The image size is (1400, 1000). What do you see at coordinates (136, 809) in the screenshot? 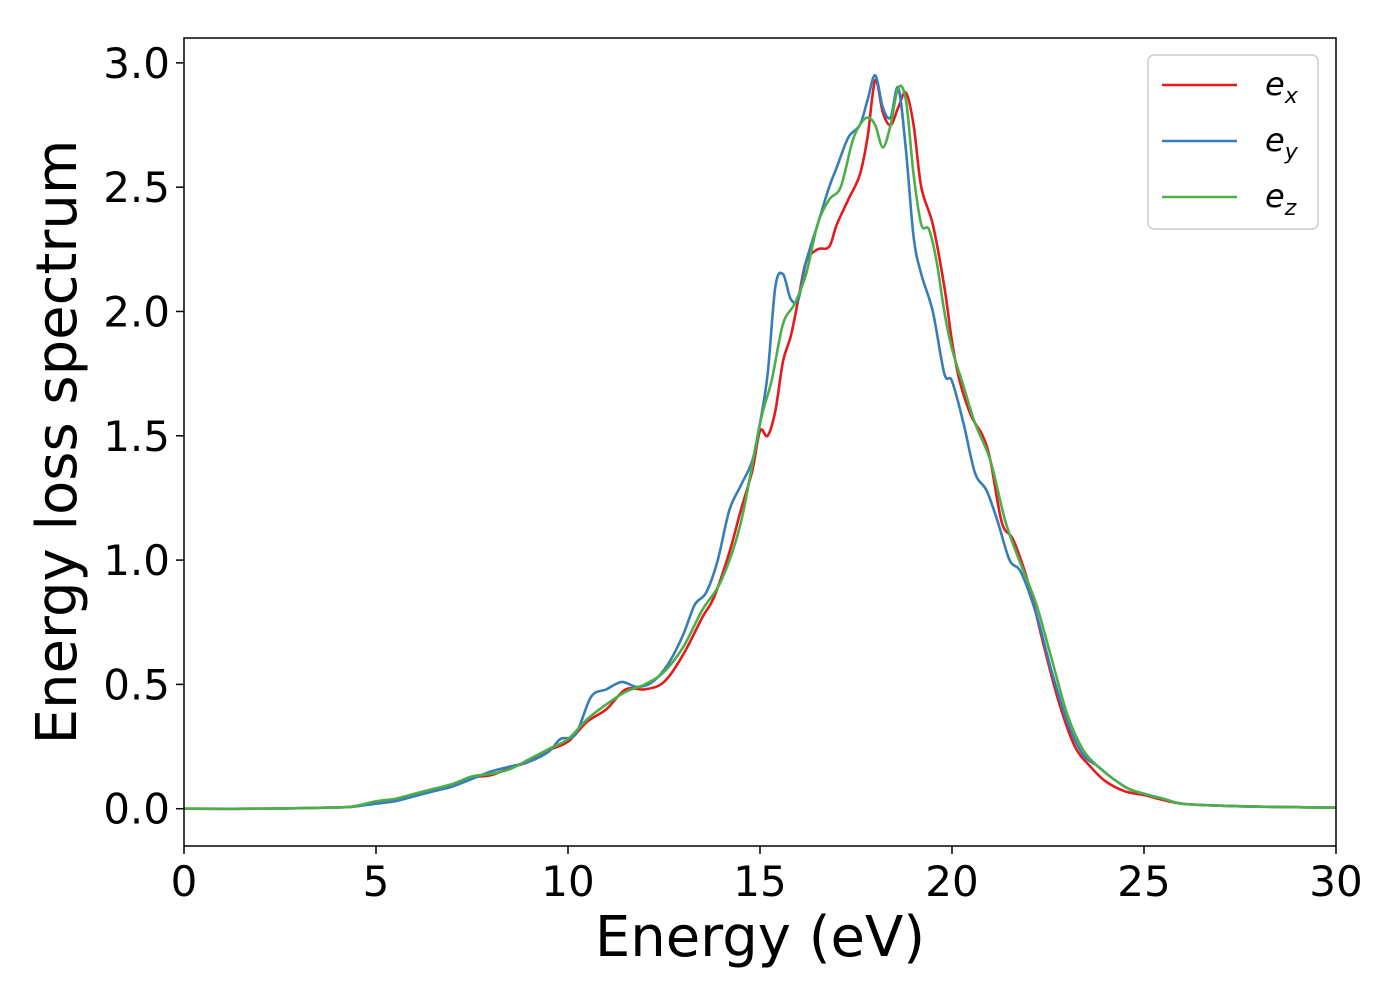
I see `y-tick-label: 0.0` at bounding box center [136, 809].